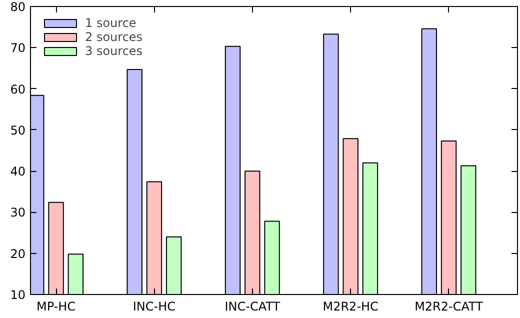 This screenshot has width=520, height=318. What do you see at coordinates (350, 307) in the screenshot?
I see `x-tick-label: M2R2-HC` at bounding box center [350, 307].